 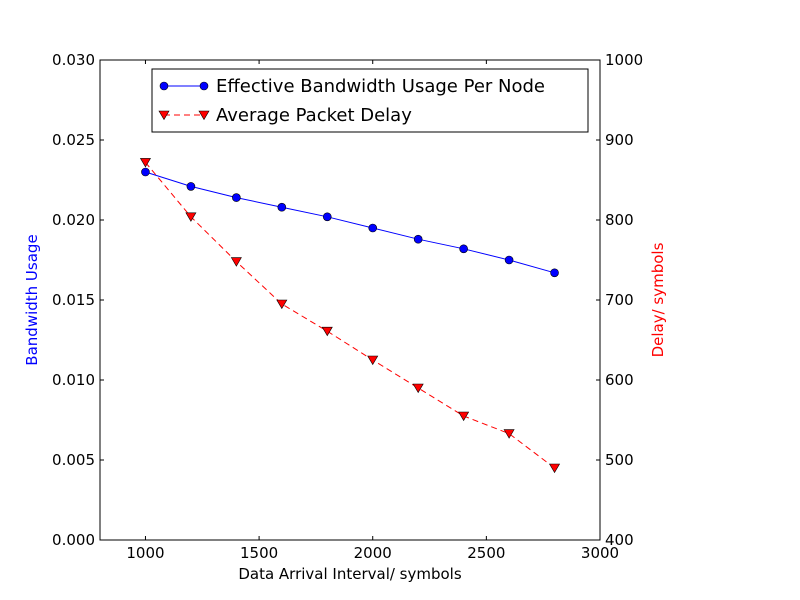 What do you see at coordinates (619, 540) in the screenshot?
I see `right-y-tick-label: 400` at bounding box center [619, 540].